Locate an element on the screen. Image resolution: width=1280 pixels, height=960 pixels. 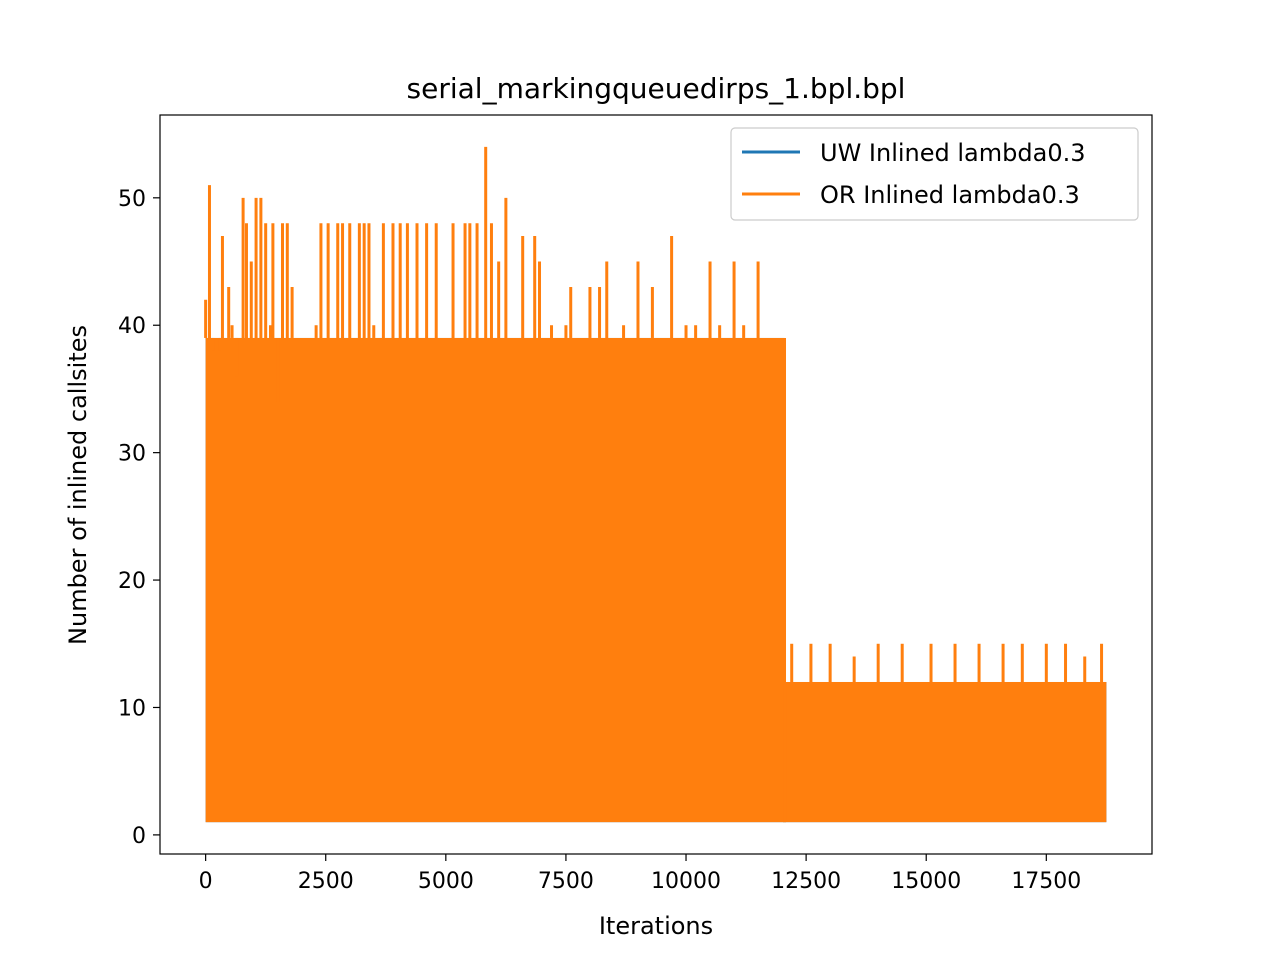
x-tick-label: 0 is located at coordinates (206, 881).